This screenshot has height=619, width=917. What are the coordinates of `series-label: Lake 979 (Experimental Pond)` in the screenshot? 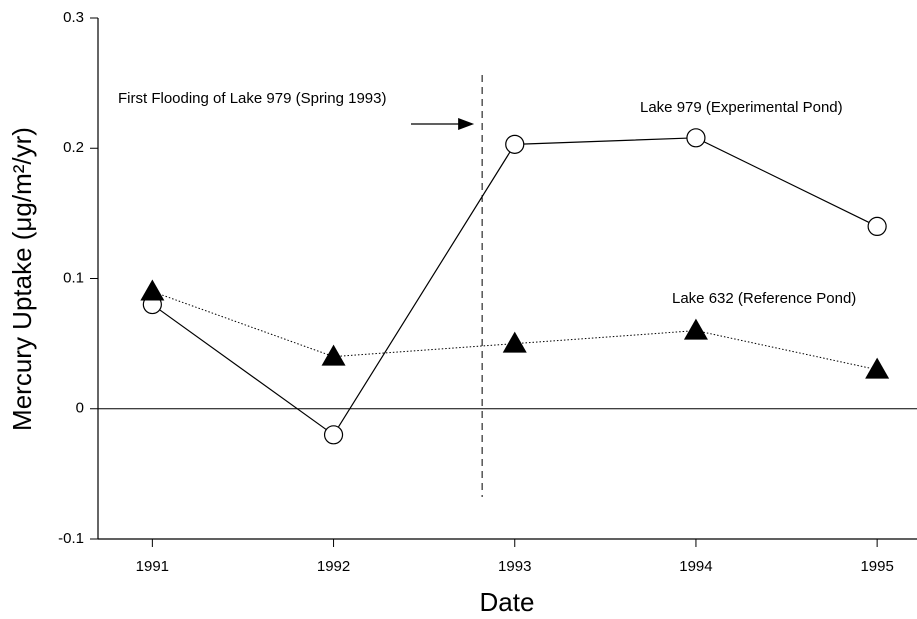 It's located at (741, 107).